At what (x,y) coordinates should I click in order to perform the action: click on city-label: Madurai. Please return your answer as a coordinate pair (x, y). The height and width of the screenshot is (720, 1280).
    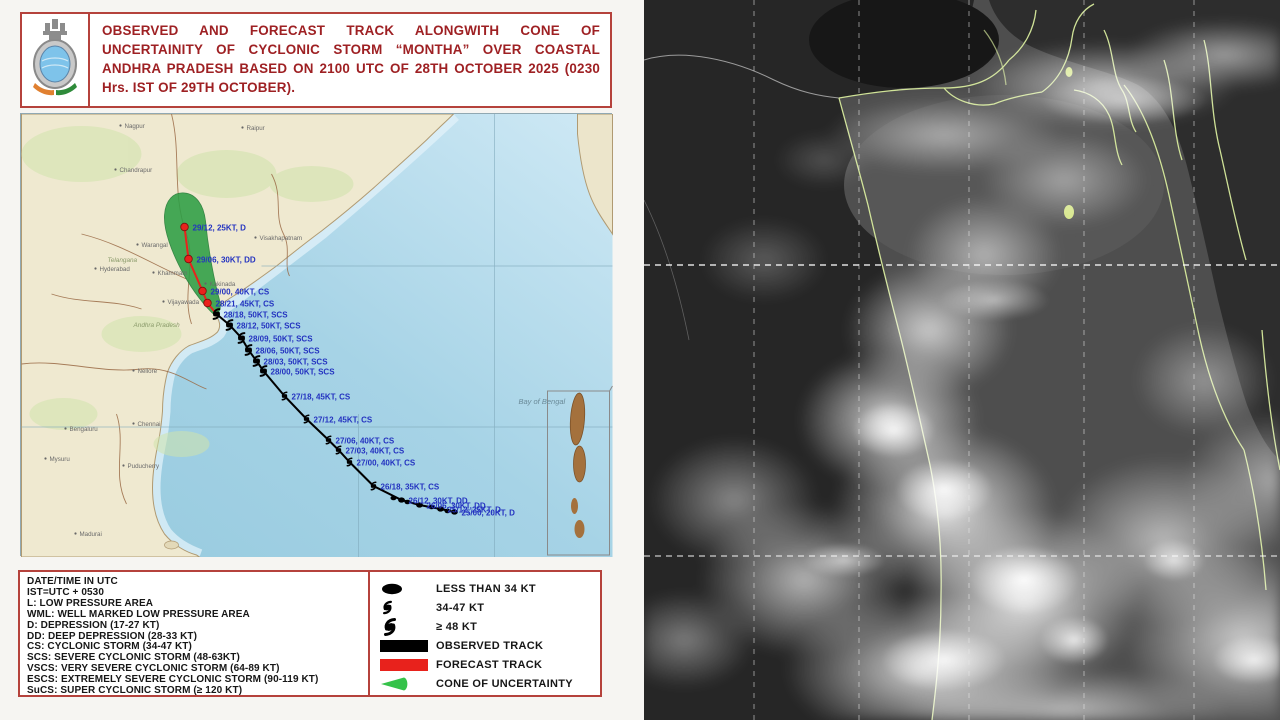
    Looking at the image, I should click on (91, 534).